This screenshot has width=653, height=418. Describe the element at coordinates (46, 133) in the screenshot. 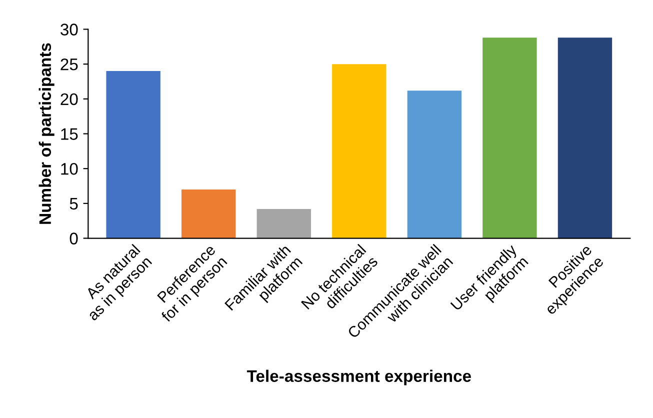

I see `y-axis-title: Number of participants` at that location.